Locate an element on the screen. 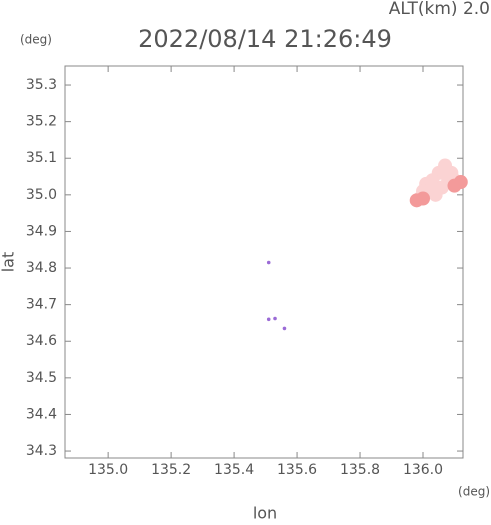  chart-title: 2022/08/14 21:26:49 is located at coordinates (265, 39).